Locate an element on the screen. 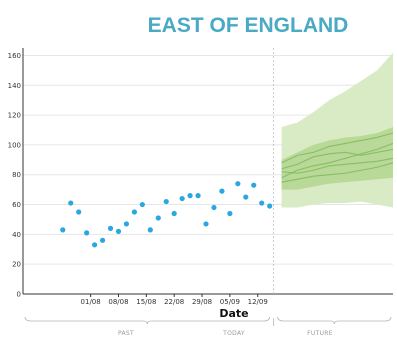 The width and height of the screenshot is (397, 337). section-label-future: FUTURE is located at coordinates (320, 333).